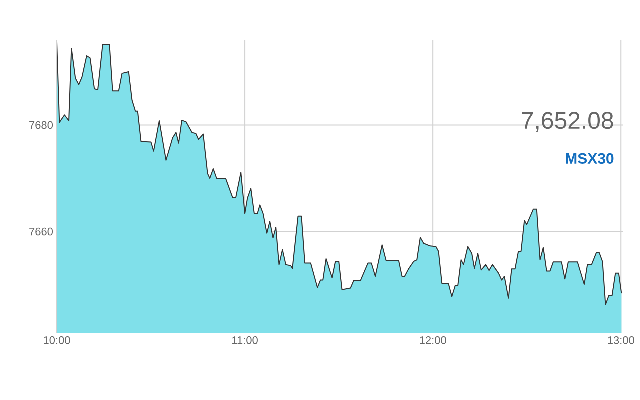 Image resolution: width=640 pixels, height=400 pixels. What do you see at coordinates (42, 232) in the screenshot?
I see `y-tick-label: 7660` at bounding box center [42, 232].